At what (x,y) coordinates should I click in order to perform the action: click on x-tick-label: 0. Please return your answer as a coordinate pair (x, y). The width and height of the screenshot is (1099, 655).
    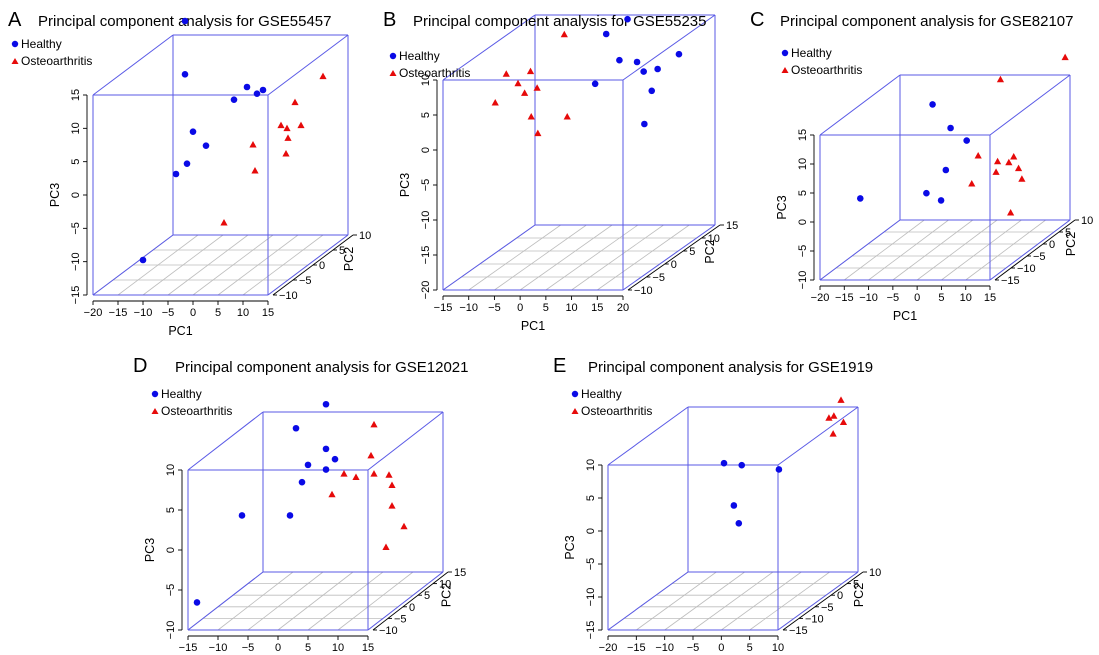
    Looking at the image, I should click on (520, 308).